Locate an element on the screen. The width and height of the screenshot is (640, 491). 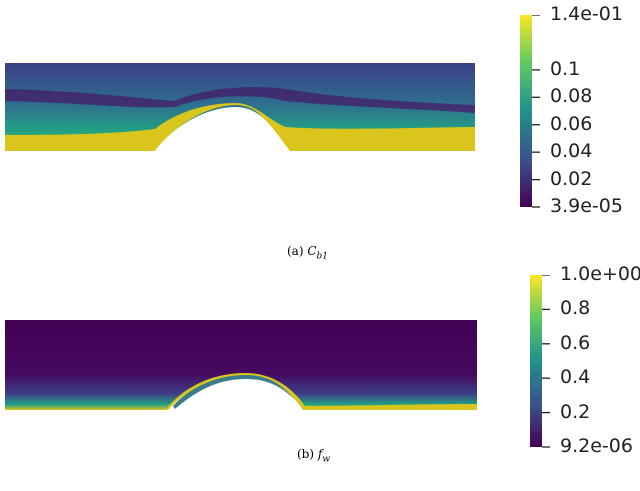
field-b-bump is located at coordinates (235, 393).